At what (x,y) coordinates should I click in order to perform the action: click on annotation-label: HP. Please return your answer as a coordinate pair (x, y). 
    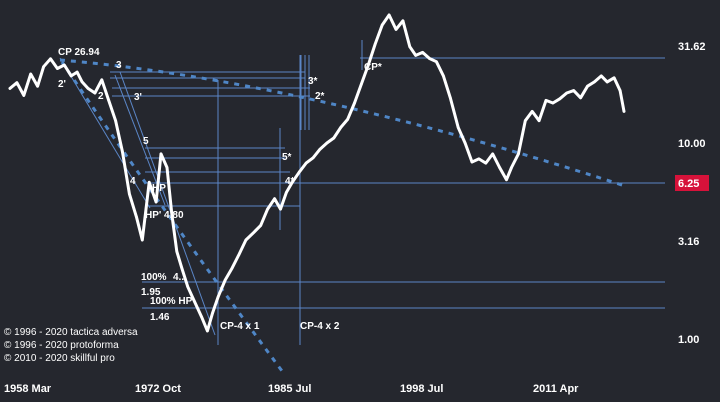
    Looking at the image, I should click on (159, 188).